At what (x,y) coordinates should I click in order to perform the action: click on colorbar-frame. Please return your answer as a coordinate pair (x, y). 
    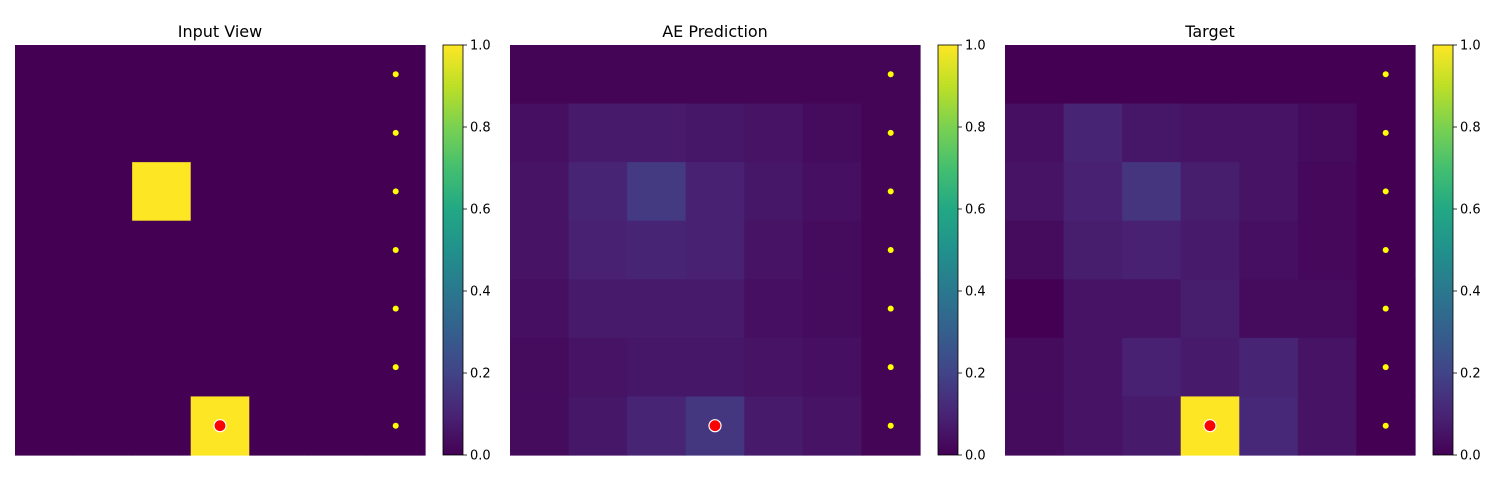
    Looking at the image, I should click on (948, 250).